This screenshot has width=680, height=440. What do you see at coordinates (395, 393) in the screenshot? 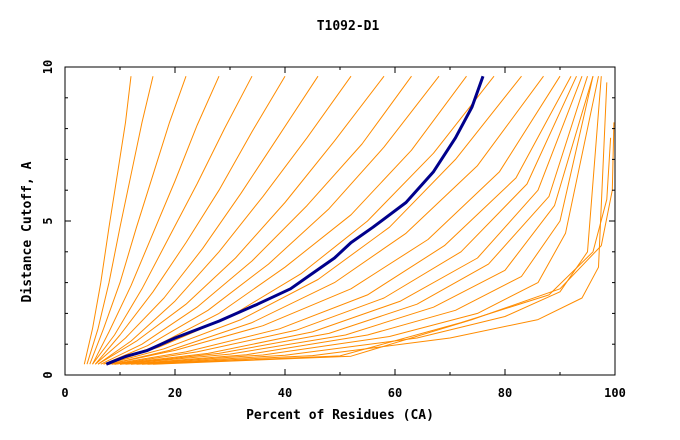
I see `x-tick-label: 60` at bounding box center [395, 393].